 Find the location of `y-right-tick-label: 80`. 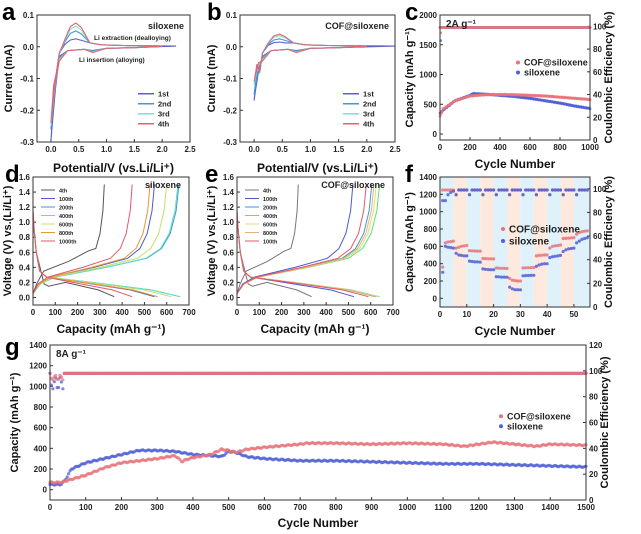

y-right-tick-label: 80 is located at coordinates (597, 49).